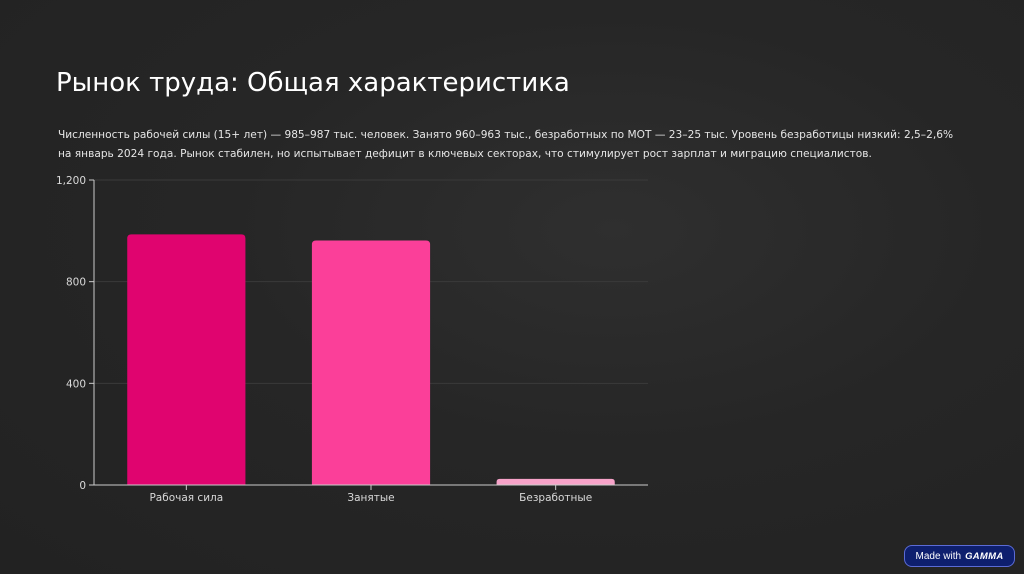  What do you see at coordinates (76, 283) in the screenshot?
I see `y-tick-label: 800` at bounding box center [76, 283].